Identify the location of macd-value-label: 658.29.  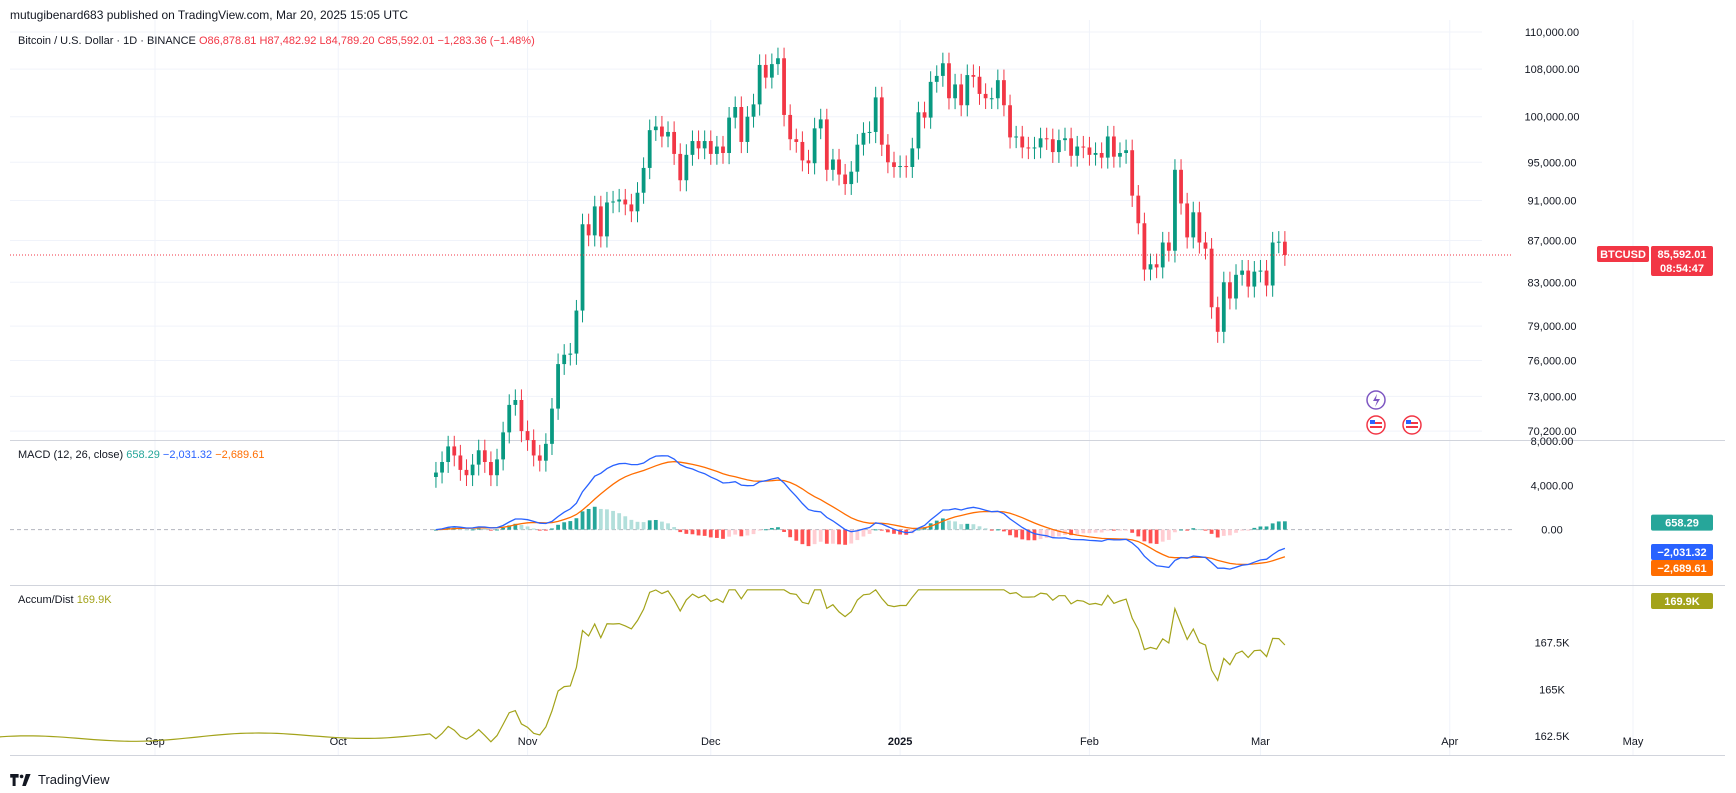
(1682, 524).